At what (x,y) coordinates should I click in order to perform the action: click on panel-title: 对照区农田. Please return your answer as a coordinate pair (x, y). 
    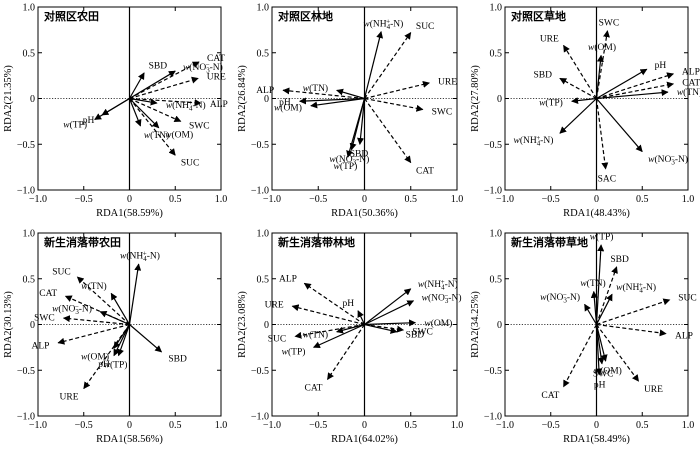
    Looking at the image, I should click on (71, 16).